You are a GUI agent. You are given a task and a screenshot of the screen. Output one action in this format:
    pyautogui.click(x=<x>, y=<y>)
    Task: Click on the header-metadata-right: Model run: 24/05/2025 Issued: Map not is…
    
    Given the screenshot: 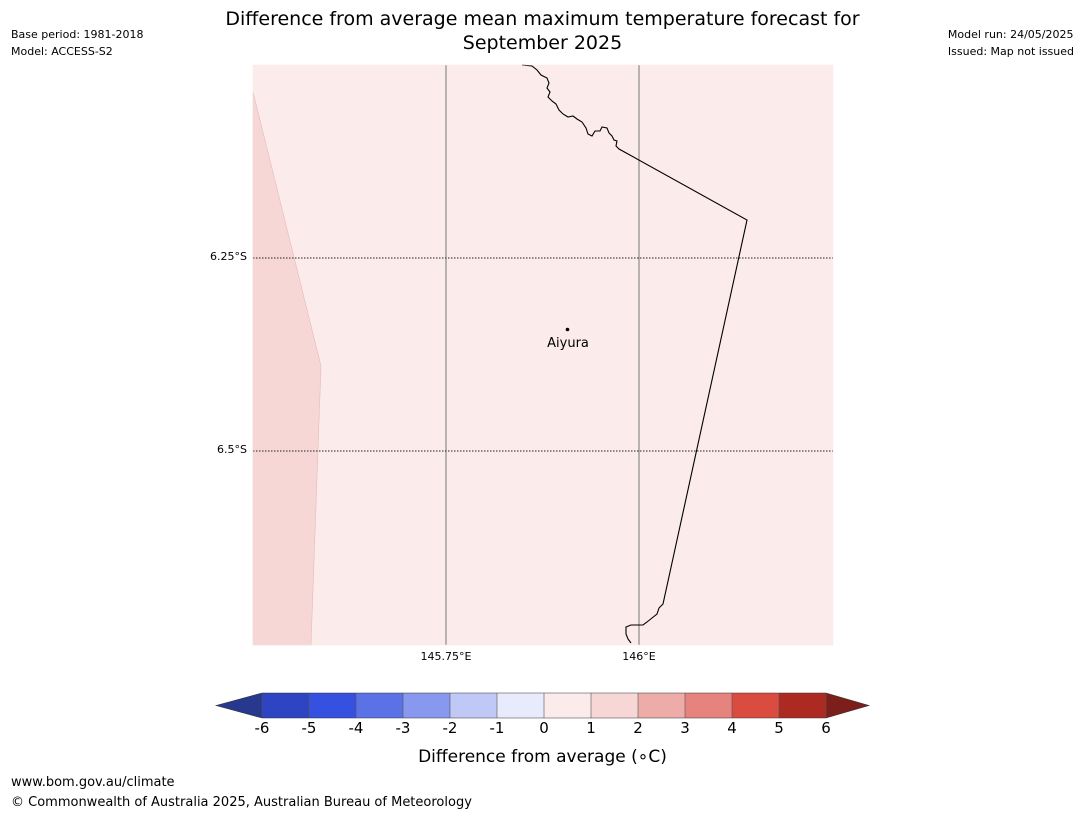 What is the action you would take?
    pyautogui.click(x=1011, y=43)
    